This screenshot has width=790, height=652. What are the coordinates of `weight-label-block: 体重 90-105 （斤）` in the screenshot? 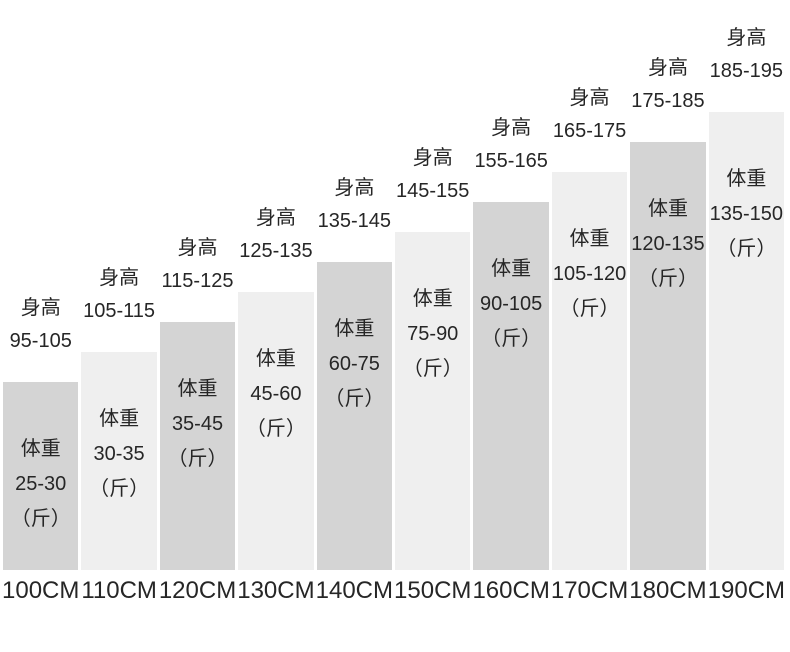 It's located at (510, 279).